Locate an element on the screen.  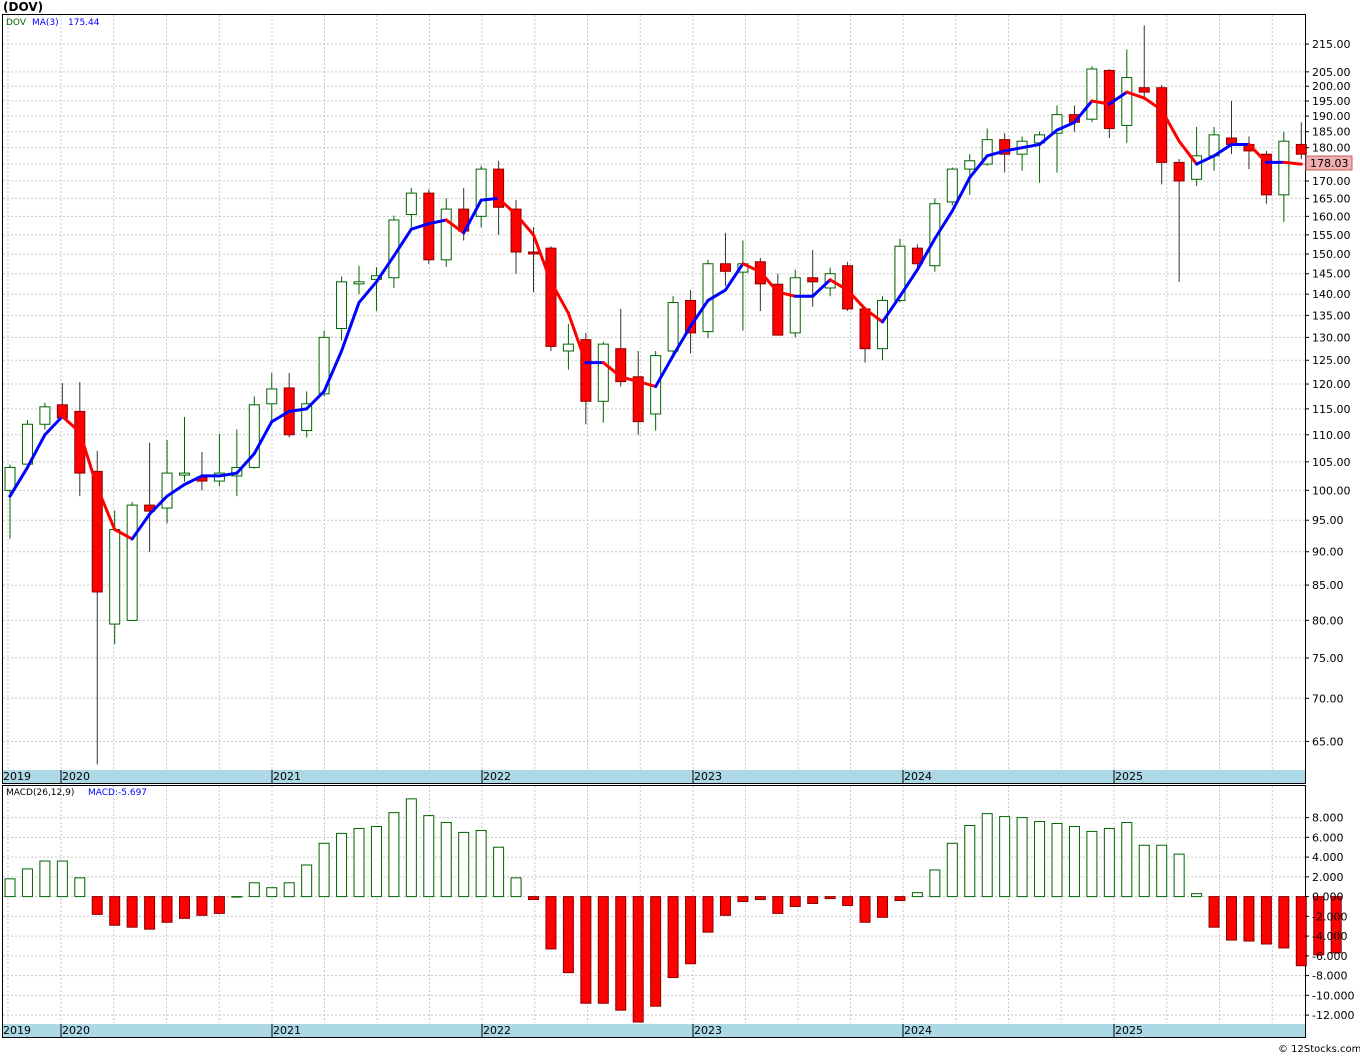
price-tick-label: 155.00 is located at coordinates (1331, 235).